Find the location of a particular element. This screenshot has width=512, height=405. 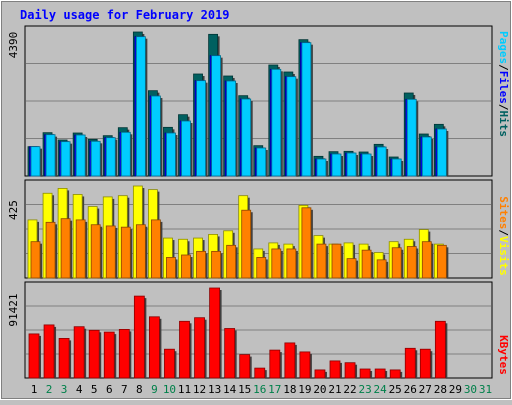

day-label: 24 is located at coordinates (381, 389).